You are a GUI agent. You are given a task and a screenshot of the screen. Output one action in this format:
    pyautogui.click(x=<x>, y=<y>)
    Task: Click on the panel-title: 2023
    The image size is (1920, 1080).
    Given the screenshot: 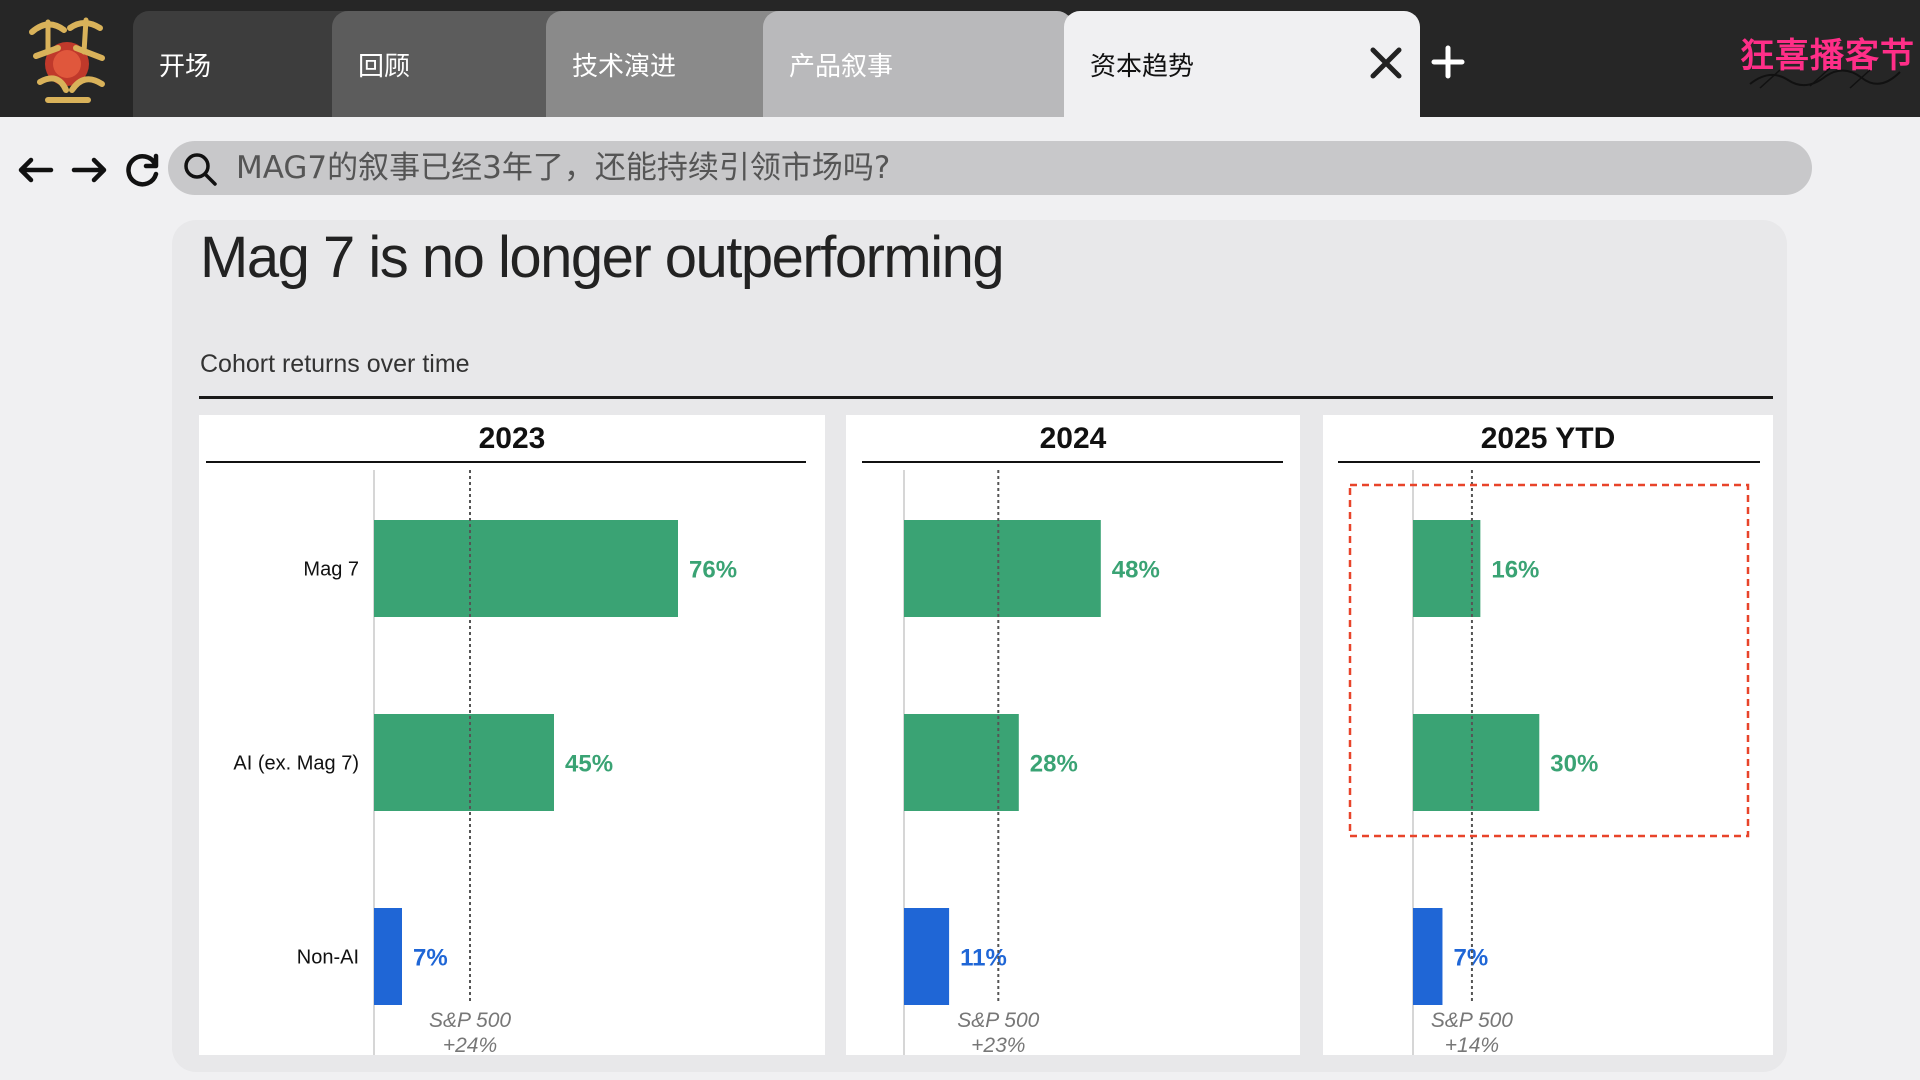 What is the action you would take?
    pyautogui.click(x=512, y=438)
    